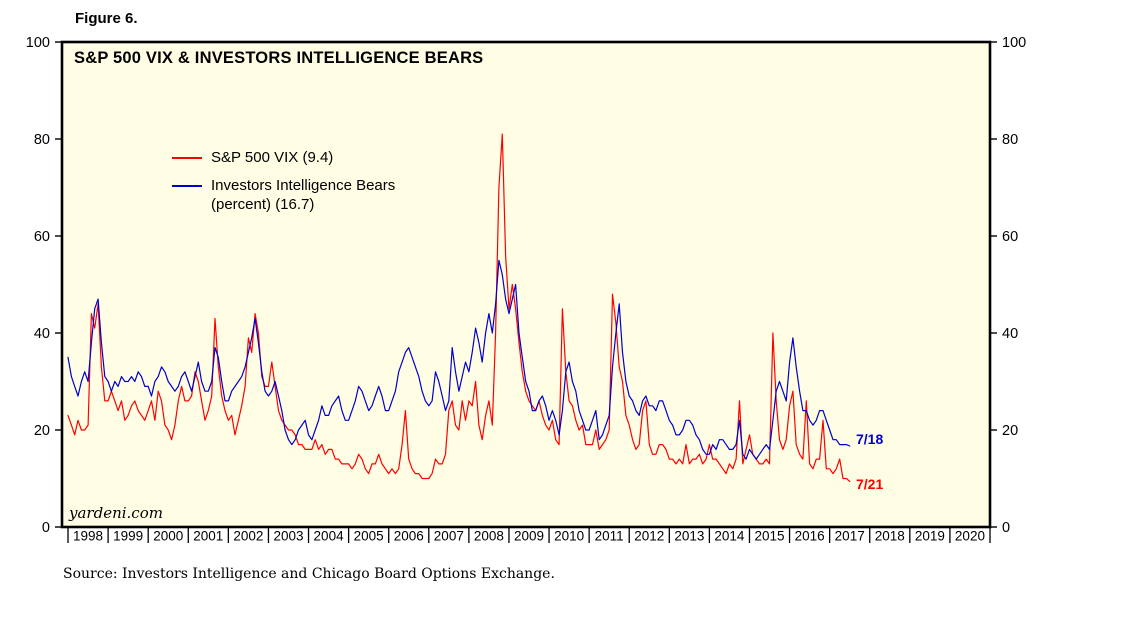  Describe the element at coordinates (187, 158) in the screenshot. I see `vix-line-swatch` at that location.